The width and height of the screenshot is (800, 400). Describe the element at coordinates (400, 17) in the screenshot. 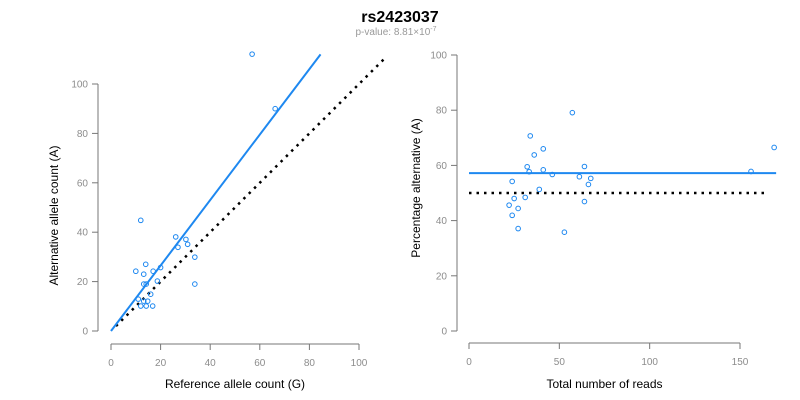

I see `chart-title: rs2423037` at that location.